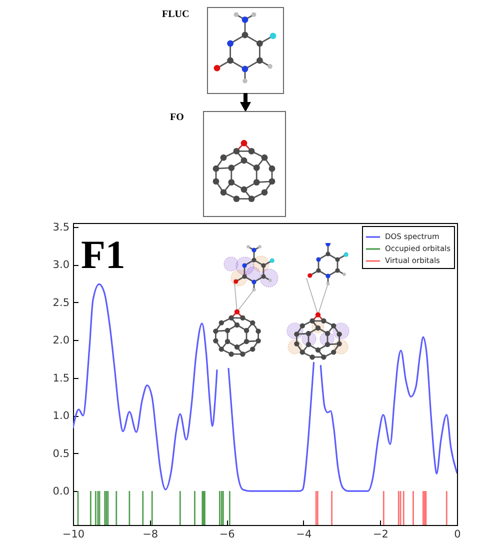 This screenshot has height=546, width=489. Describe the element at coordinates (61, 227) in the screenshot. I see `y-tick-label: 3.5` at that location.